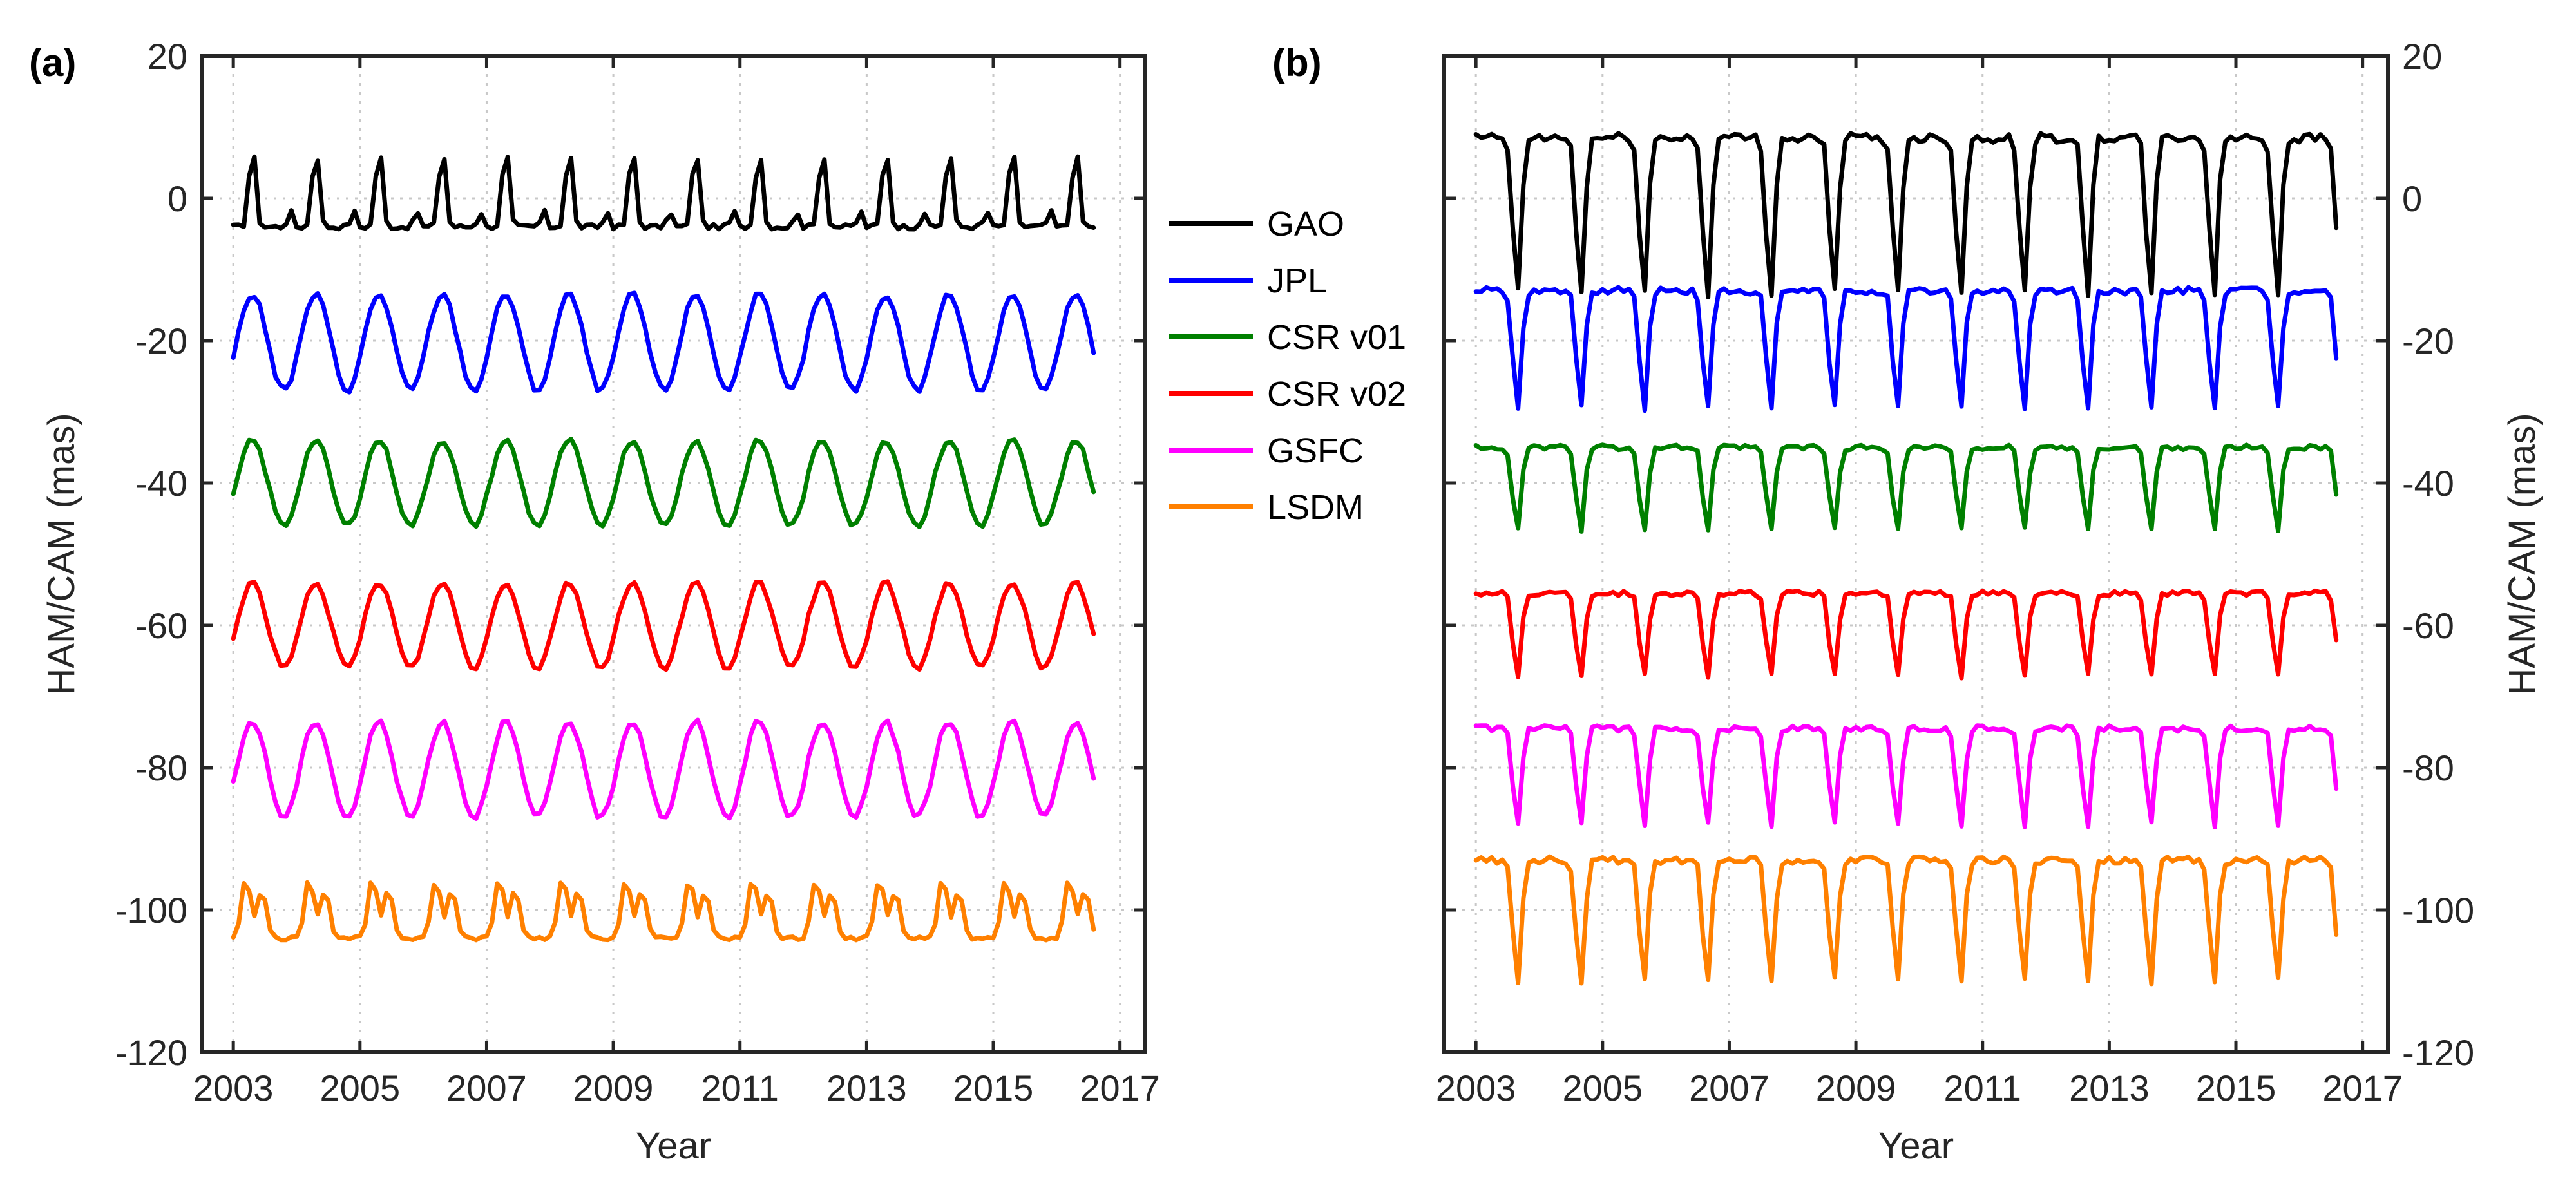 This screenshot has width=2576, height=1201. Describe the element at coordinates (52, 62) in the screenshot. I see `panel-label: (a)` at that location.